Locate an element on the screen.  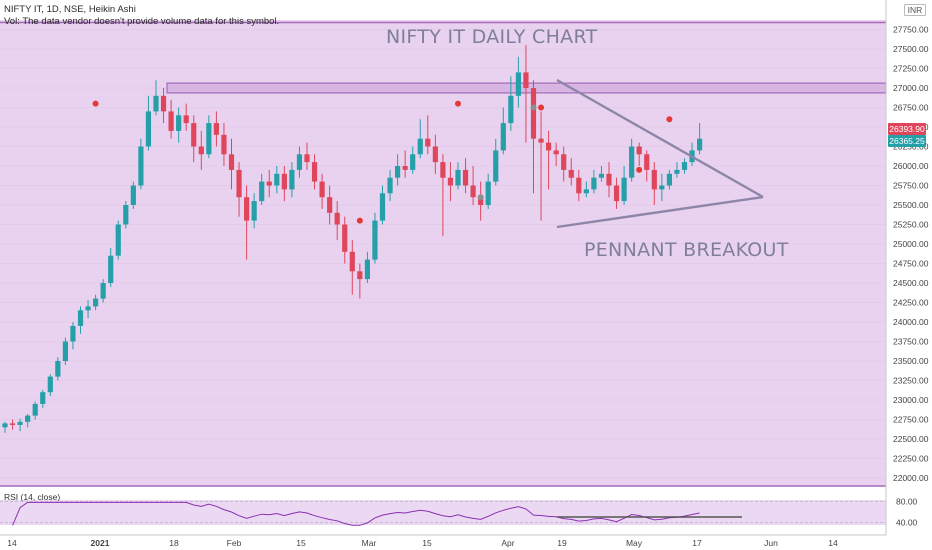
pennant-trendlines is located at coordinates (660, 153).